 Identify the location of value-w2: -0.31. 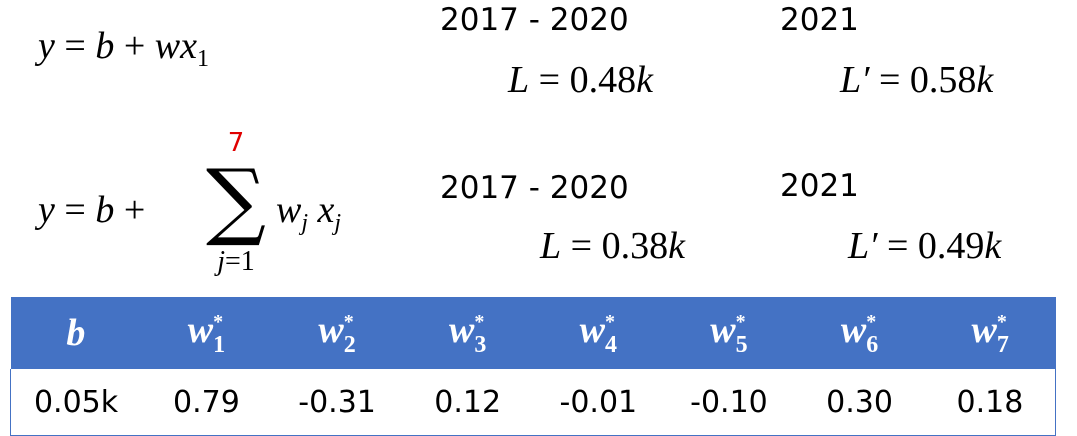
(337, 402).